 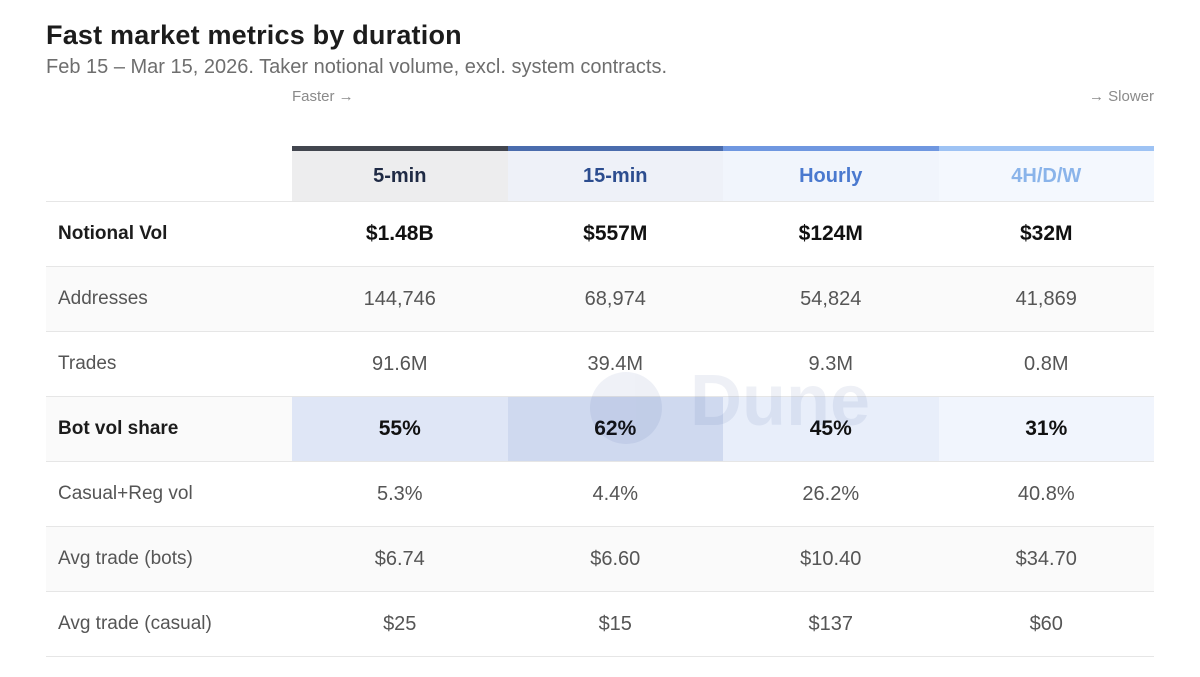 I want to click on table-cell: 4.4%, so click(x=615, y=493).